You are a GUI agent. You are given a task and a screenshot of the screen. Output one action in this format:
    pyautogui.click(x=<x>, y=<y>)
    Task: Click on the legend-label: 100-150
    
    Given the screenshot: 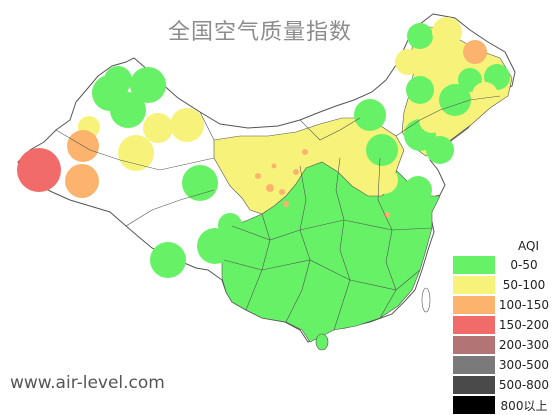 What is the action you would take?
    pyautogui.click(x=524, y=305)
    